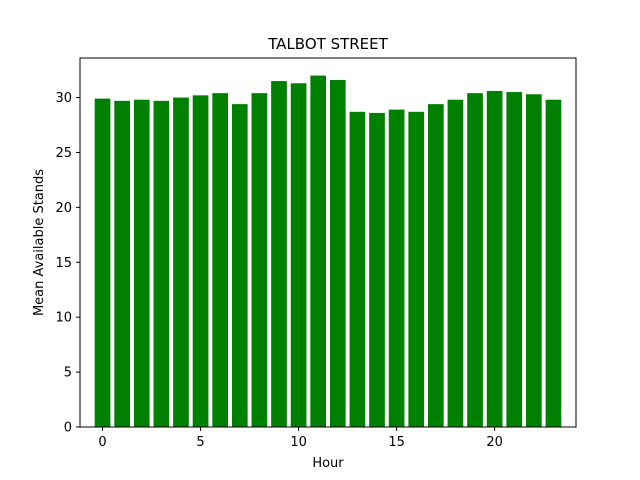  What do you see at coordinates (63, 98) in the screenshot?
I see `y-tick-label: 30` at bounding box center [63, 98].